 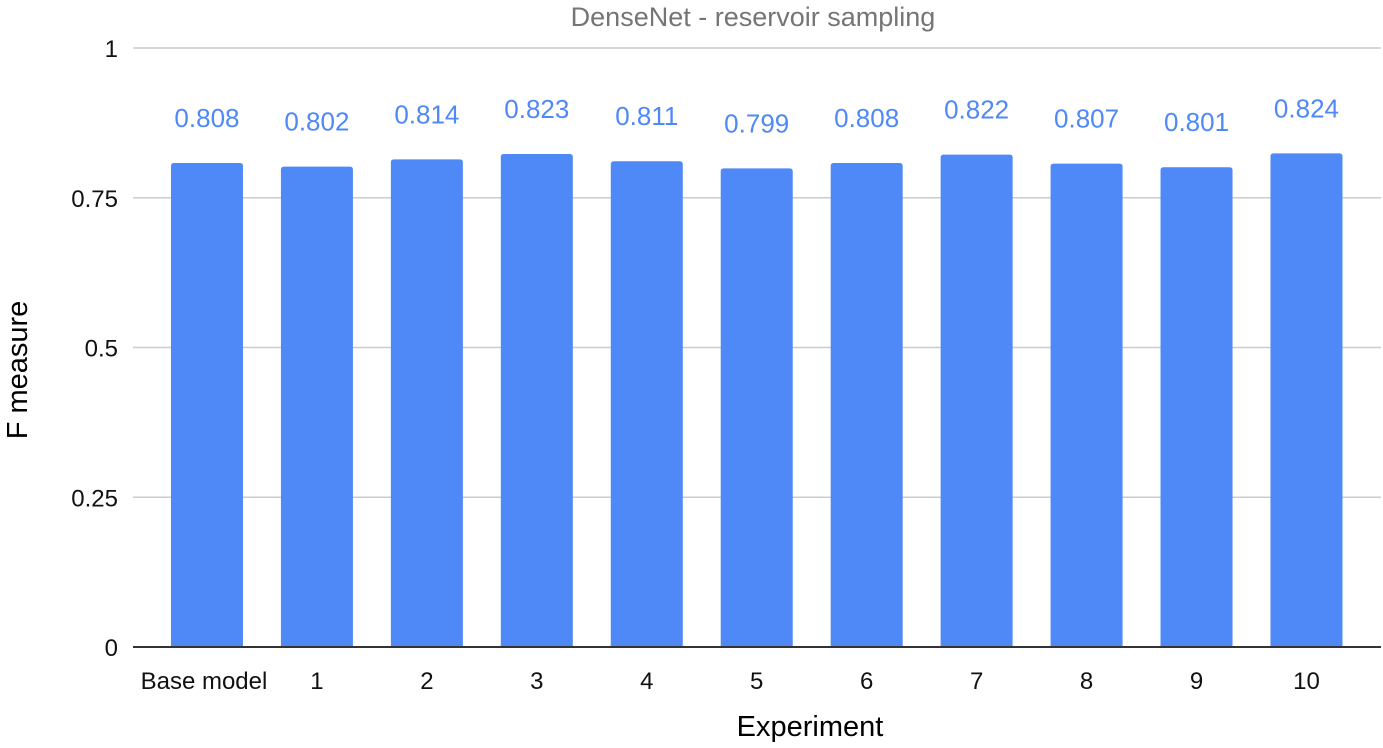 What do you see at coordinates (1306, 681) in the screenshot?
I see `x-tick-label: 10` at bounding box center [1306, 681].